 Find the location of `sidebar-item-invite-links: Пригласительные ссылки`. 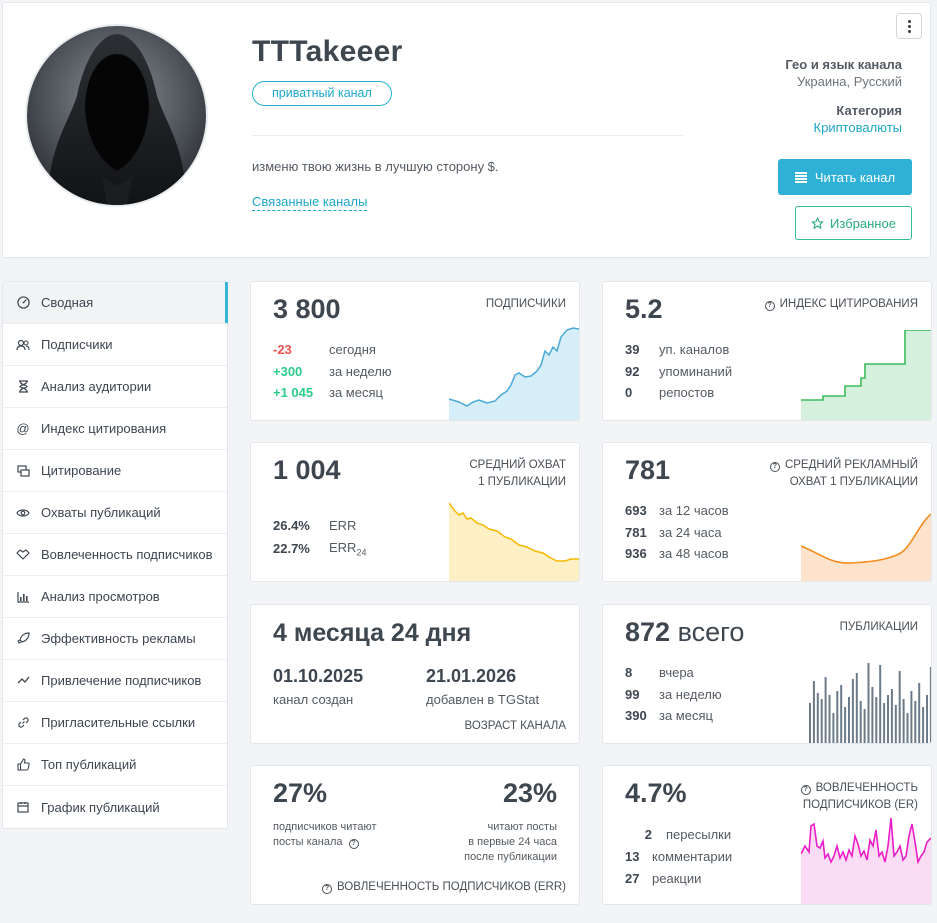

sidebar-item-invite-links: Пригласительные ссылки is located at coordinates (115, 723).